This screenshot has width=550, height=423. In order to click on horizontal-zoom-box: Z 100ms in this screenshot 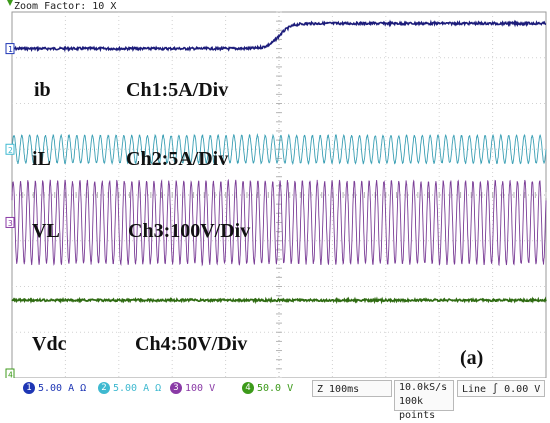, I will do `click(352, 388)`.